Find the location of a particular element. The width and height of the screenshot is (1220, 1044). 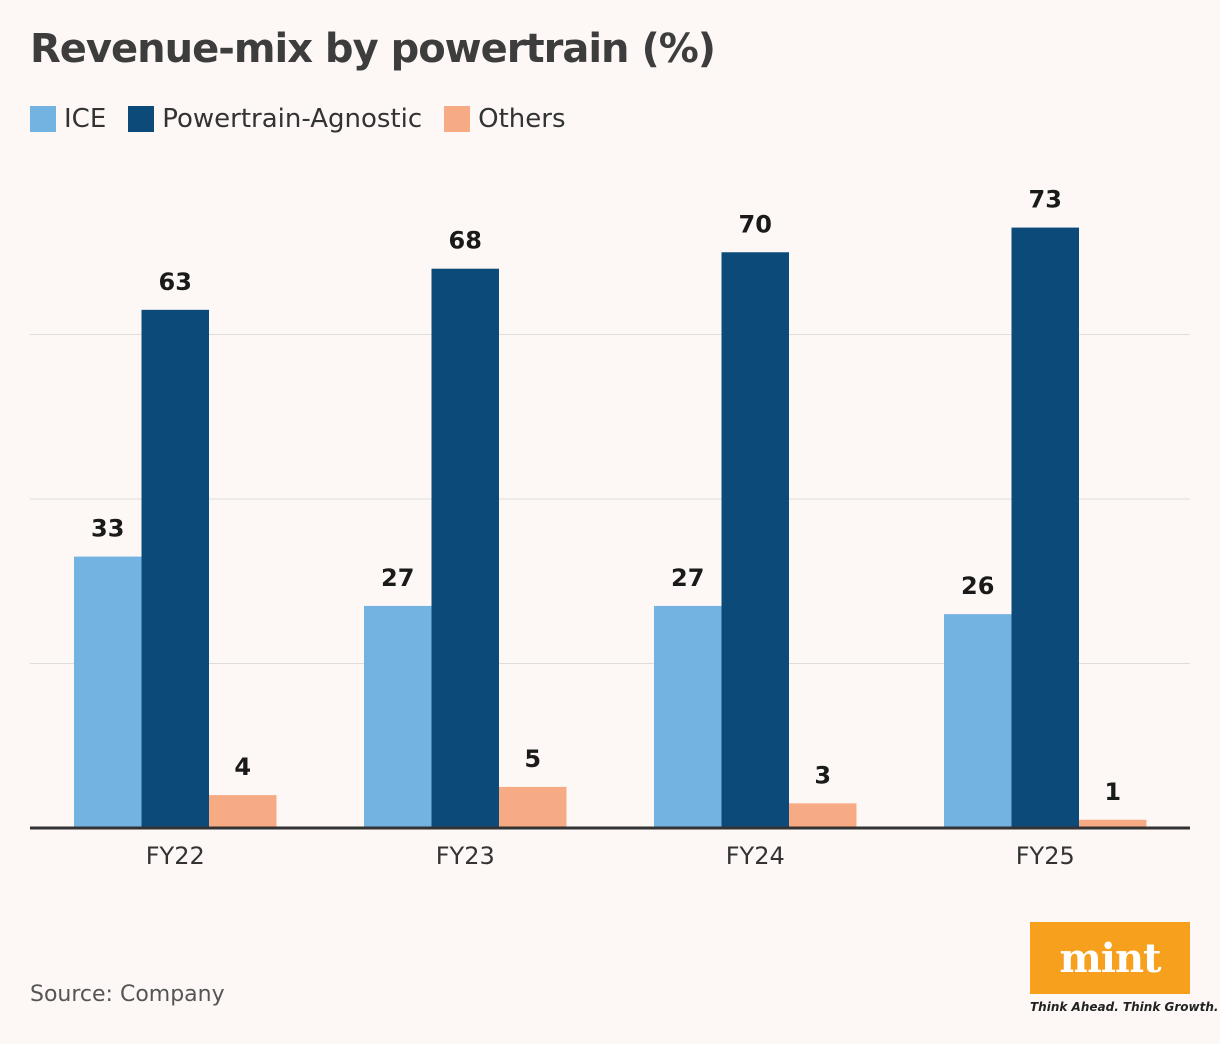

source-note: Source: Company is located at coordinates (127, 994).